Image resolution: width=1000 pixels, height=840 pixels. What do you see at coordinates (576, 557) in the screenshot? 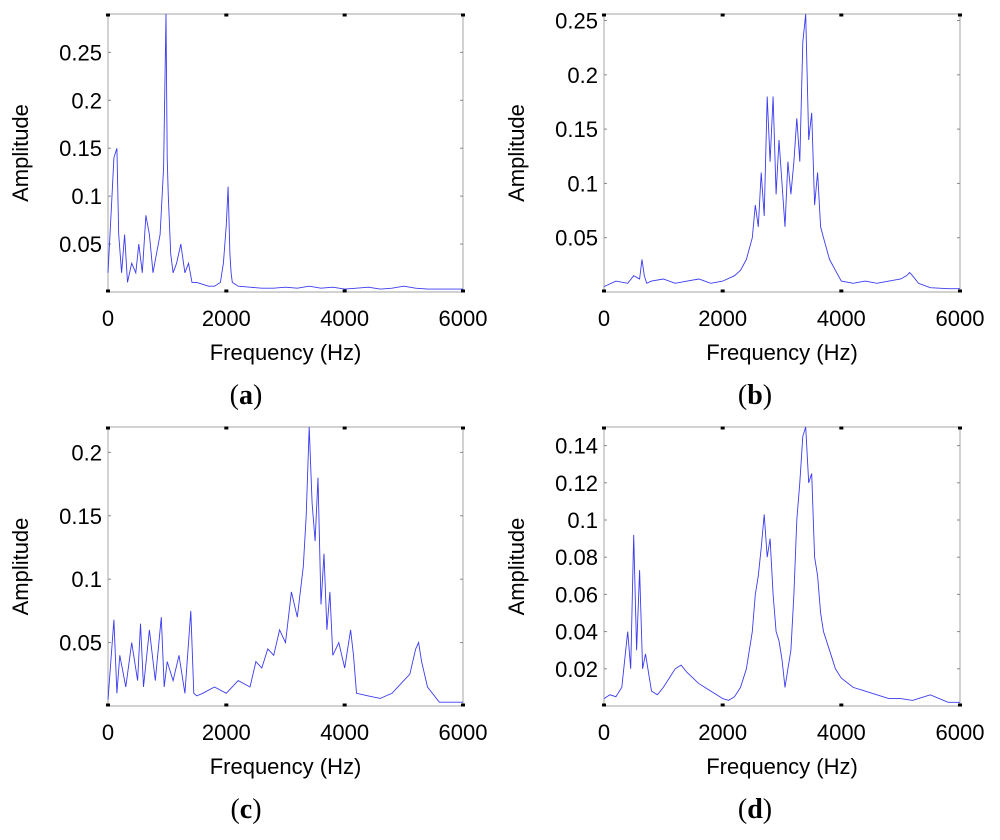
I see `y-tick-label: 0.08` at bounding box center [576, 557].